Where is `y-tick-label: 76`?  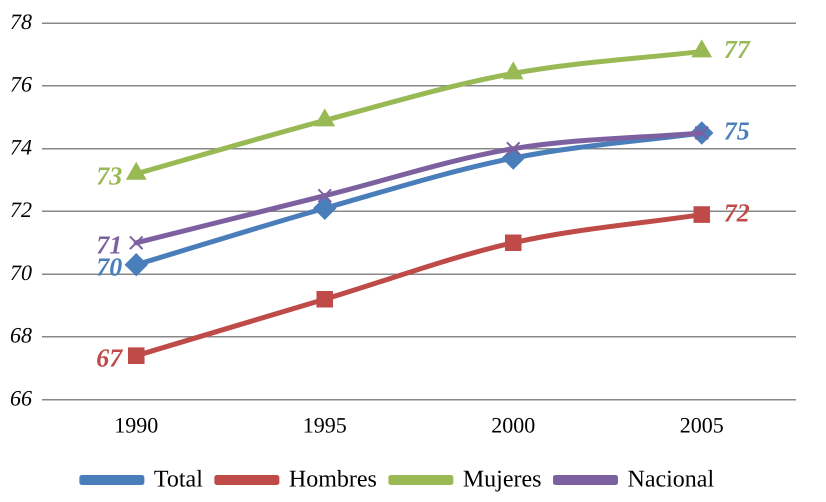 y-tick-label: 76 is located at coordinates (21, 84).